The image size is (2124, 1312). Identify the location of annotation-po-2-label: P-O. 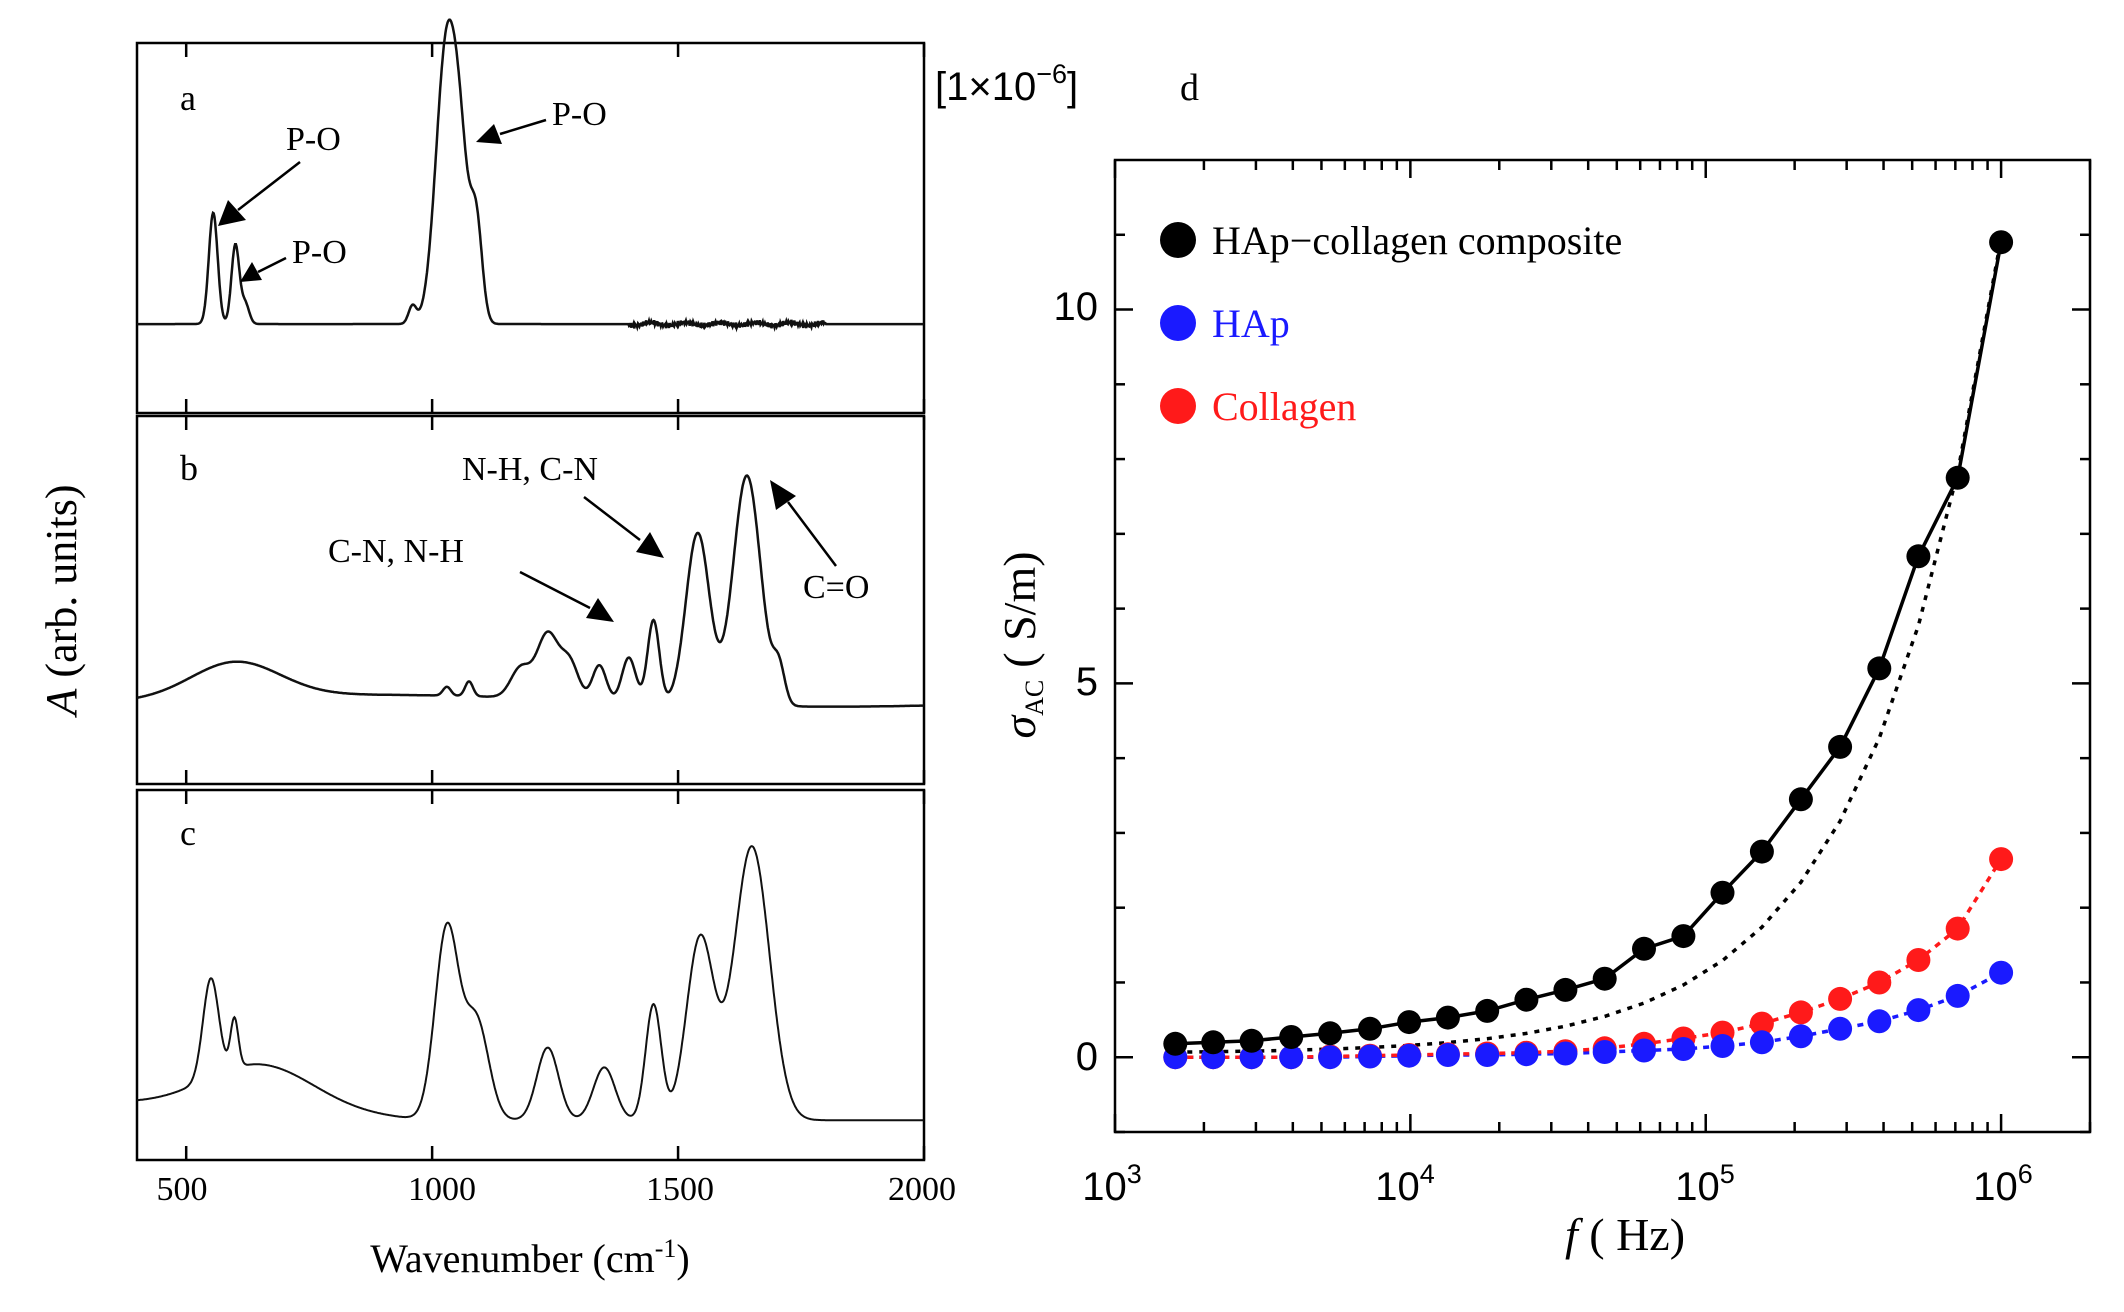
(319, 252).